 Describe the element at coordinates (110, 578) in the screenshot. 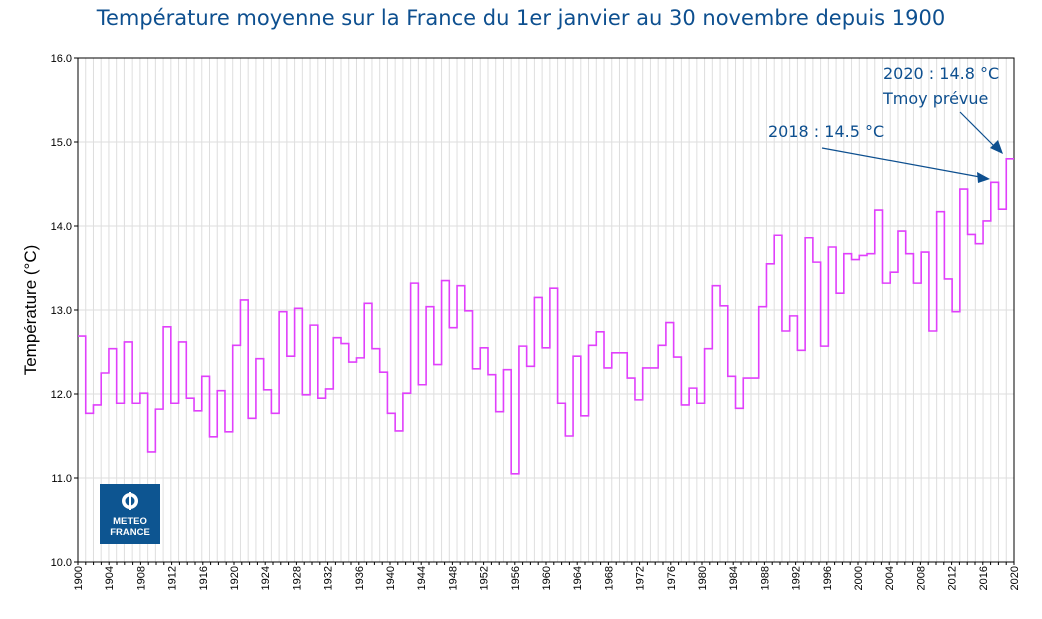

I see `x-tick-label: 1904` at that location.